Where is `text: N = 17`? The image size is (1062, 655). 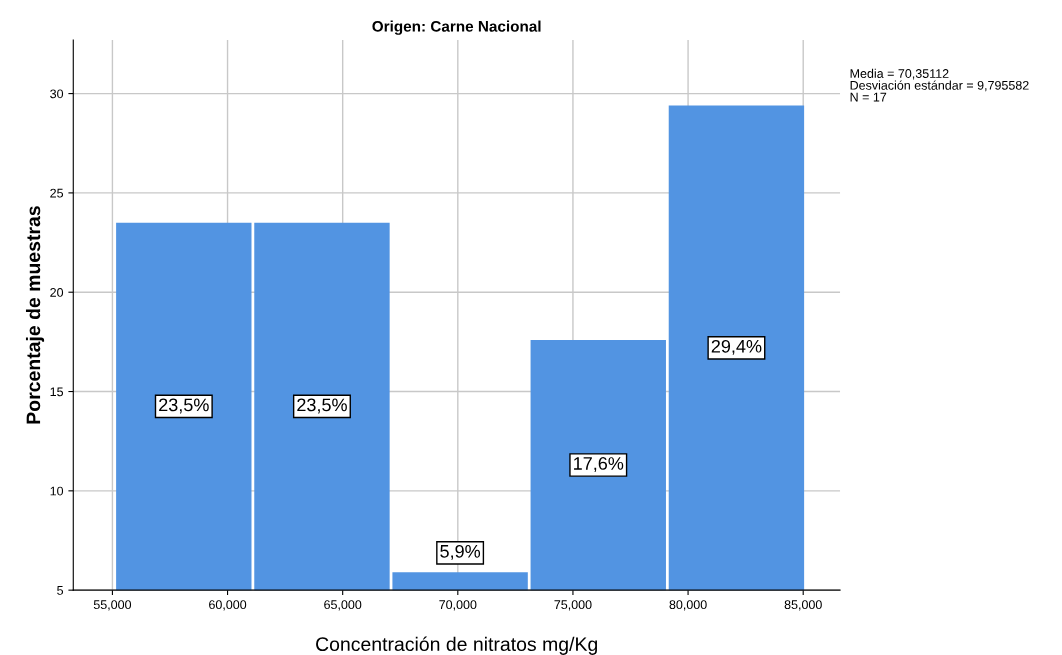 text: N = 17 is located at coordinates (868, 97).